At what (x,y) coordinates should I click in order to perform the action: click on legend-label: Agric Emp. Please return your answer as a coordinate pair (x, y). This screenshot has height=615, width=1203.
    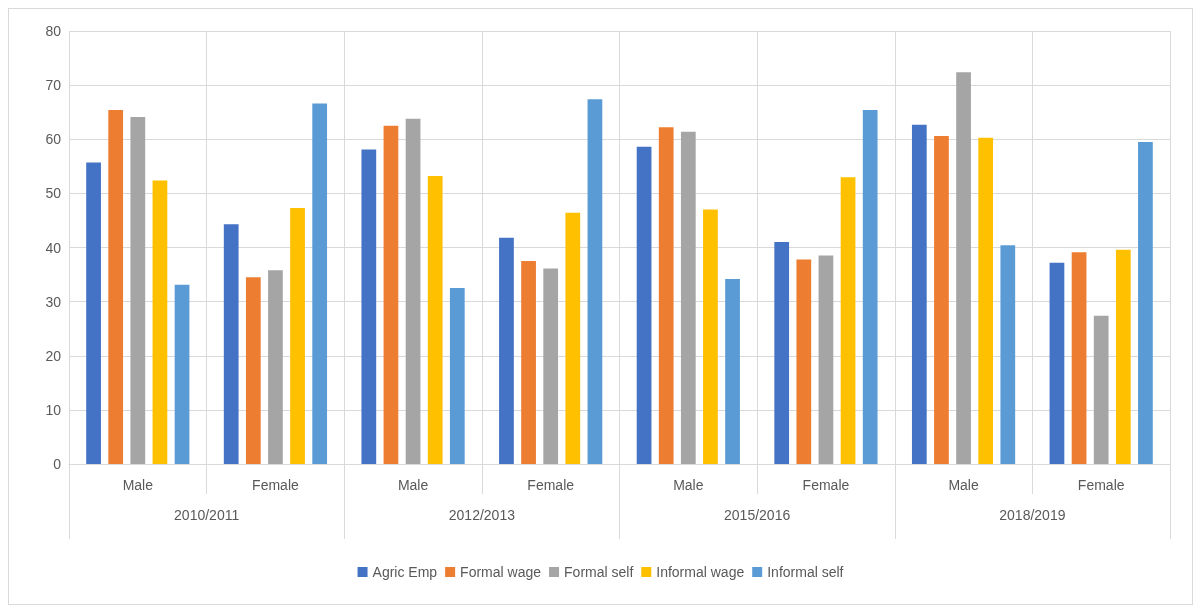
    Looking at the image, I should click on (405, 572).